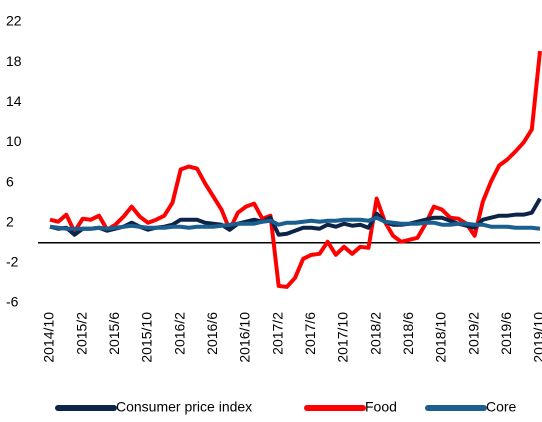 The width and height of the screenshot is (542, 422). I want to click on y-tick-label: -2, so click(12, 262).